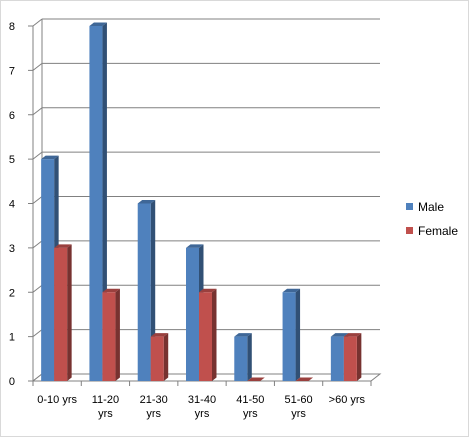  Describe the element at coordinates (12, 338) in the screenshot. I see `y-tick-label: 1` at that location.